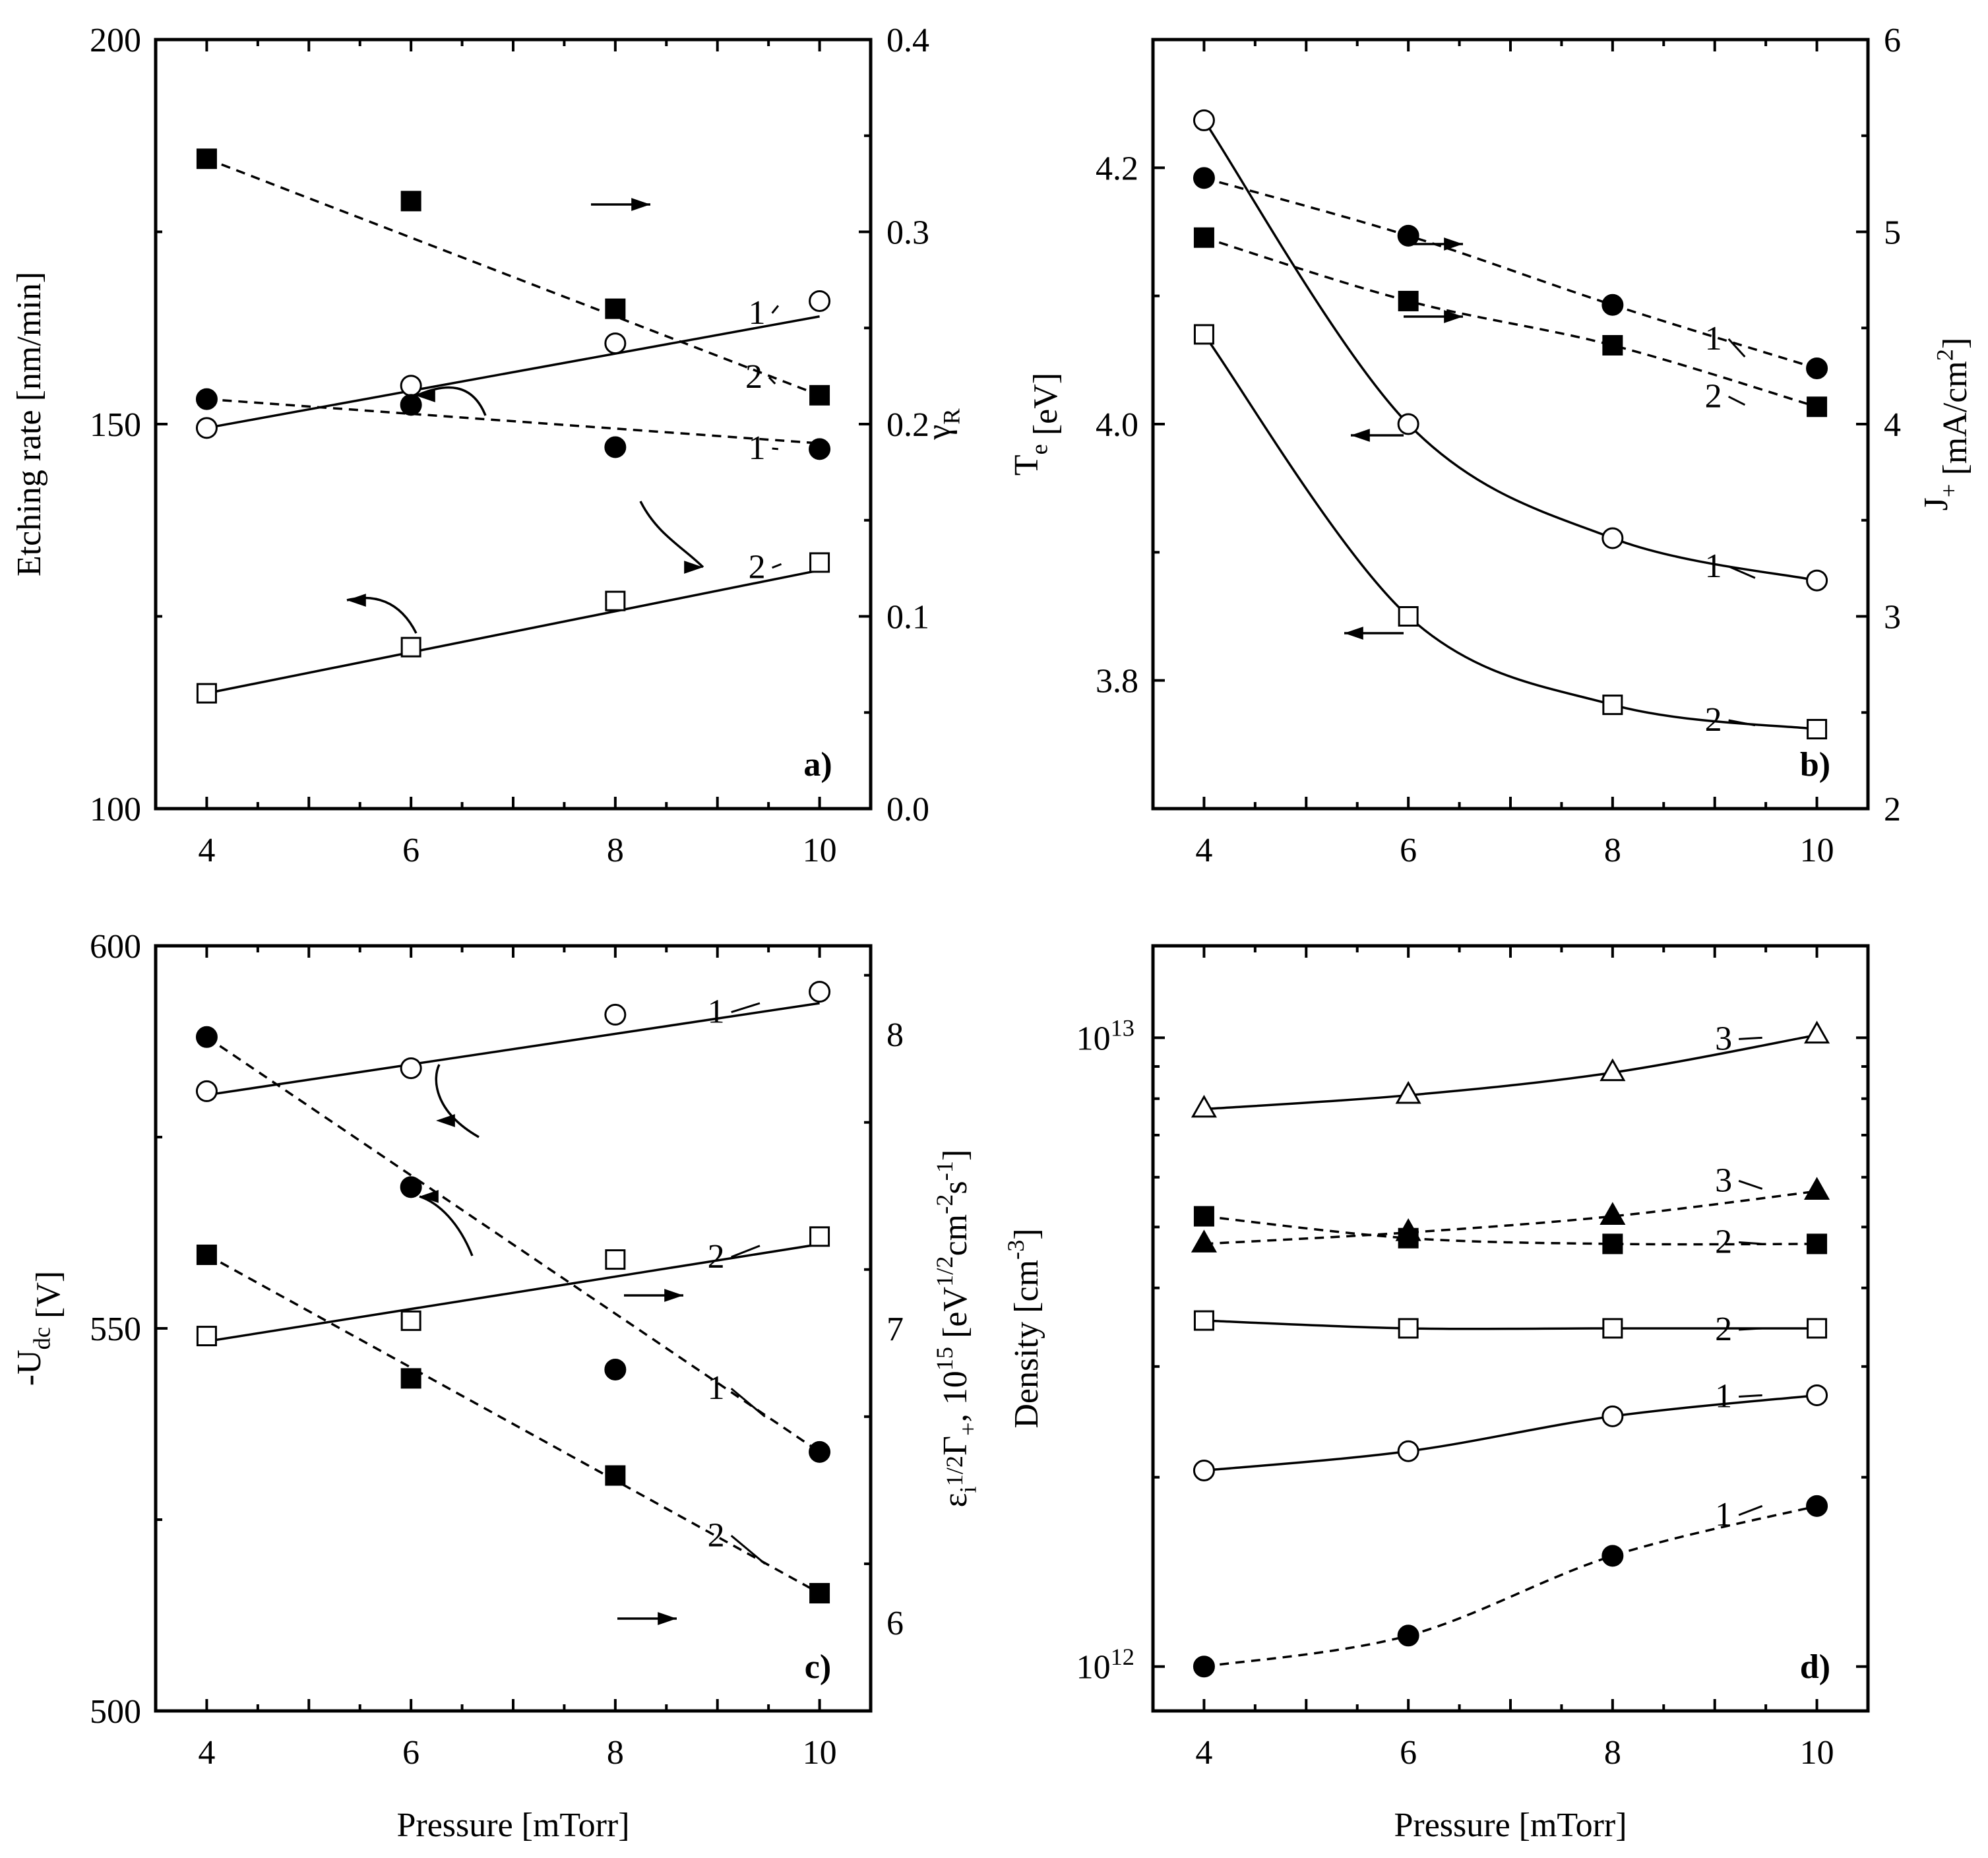 The image size is (1988, 1858). I want to click on y-tick-label: 4.0, so click(1117, 425).